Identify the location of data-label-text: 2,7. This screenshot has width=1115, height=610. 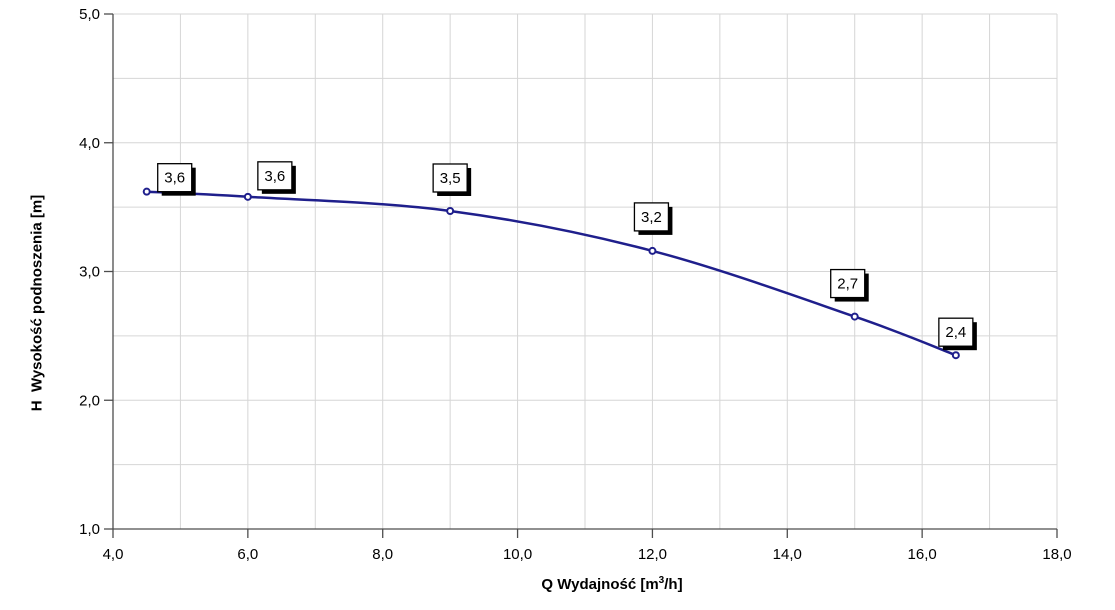
(847, 284).